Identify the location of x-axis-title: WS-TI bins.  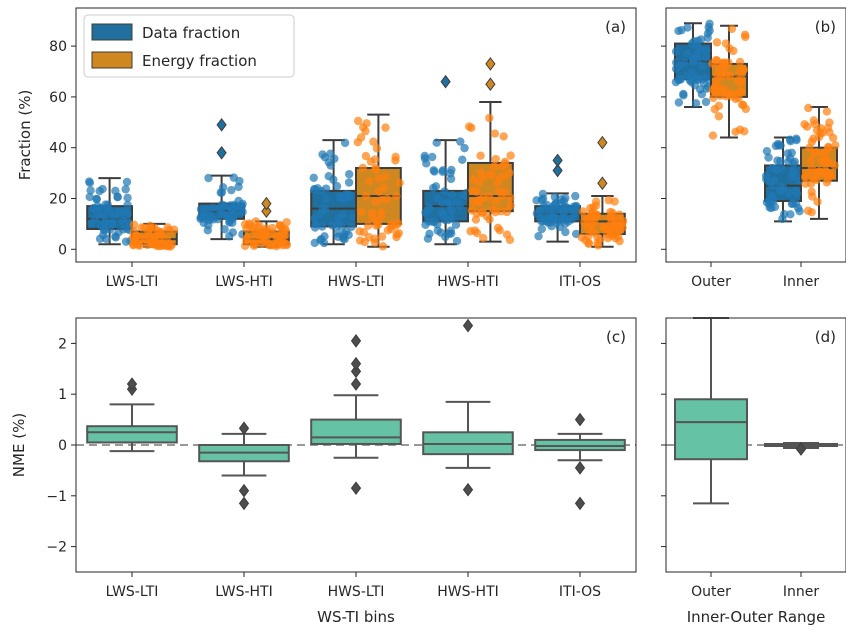
(356, 617).